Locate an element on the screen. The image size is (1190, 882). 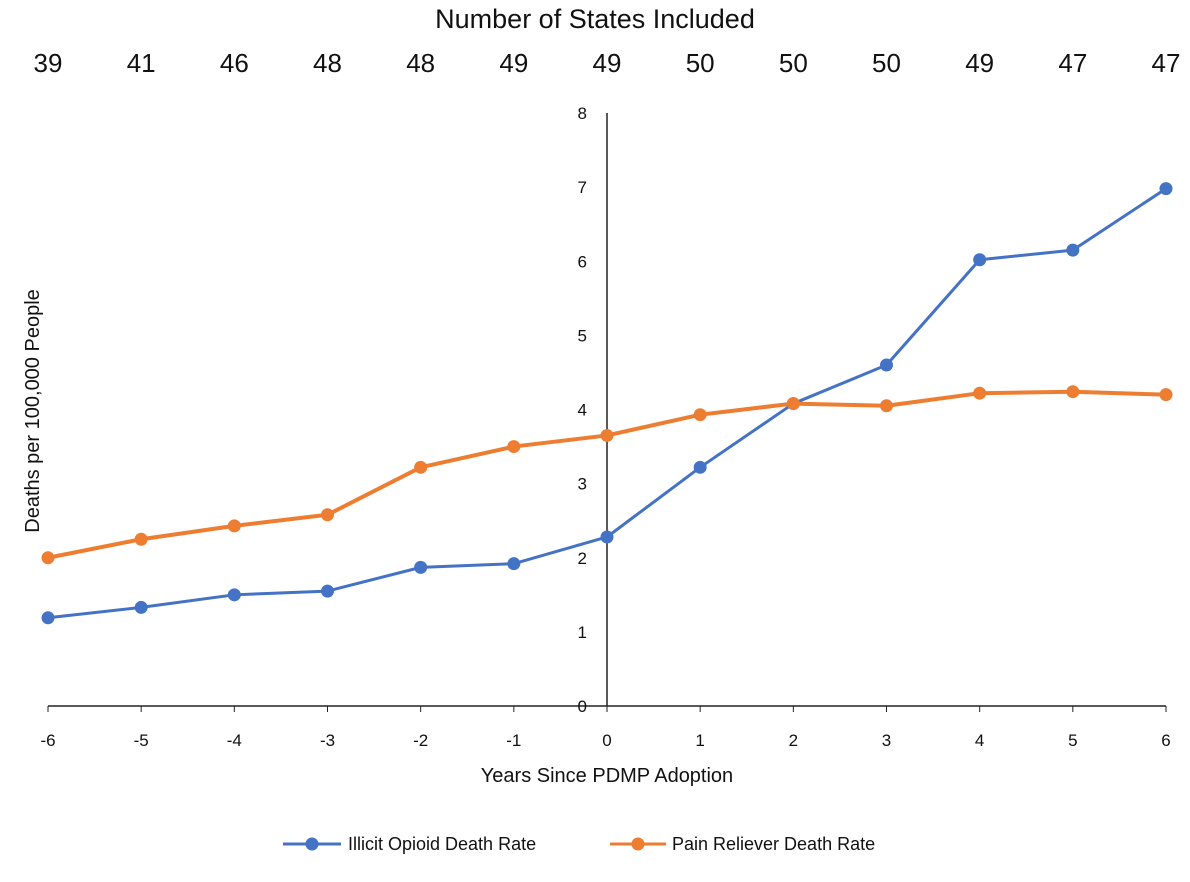
x-tick-label: 4 is located at coordinates (979, 740).